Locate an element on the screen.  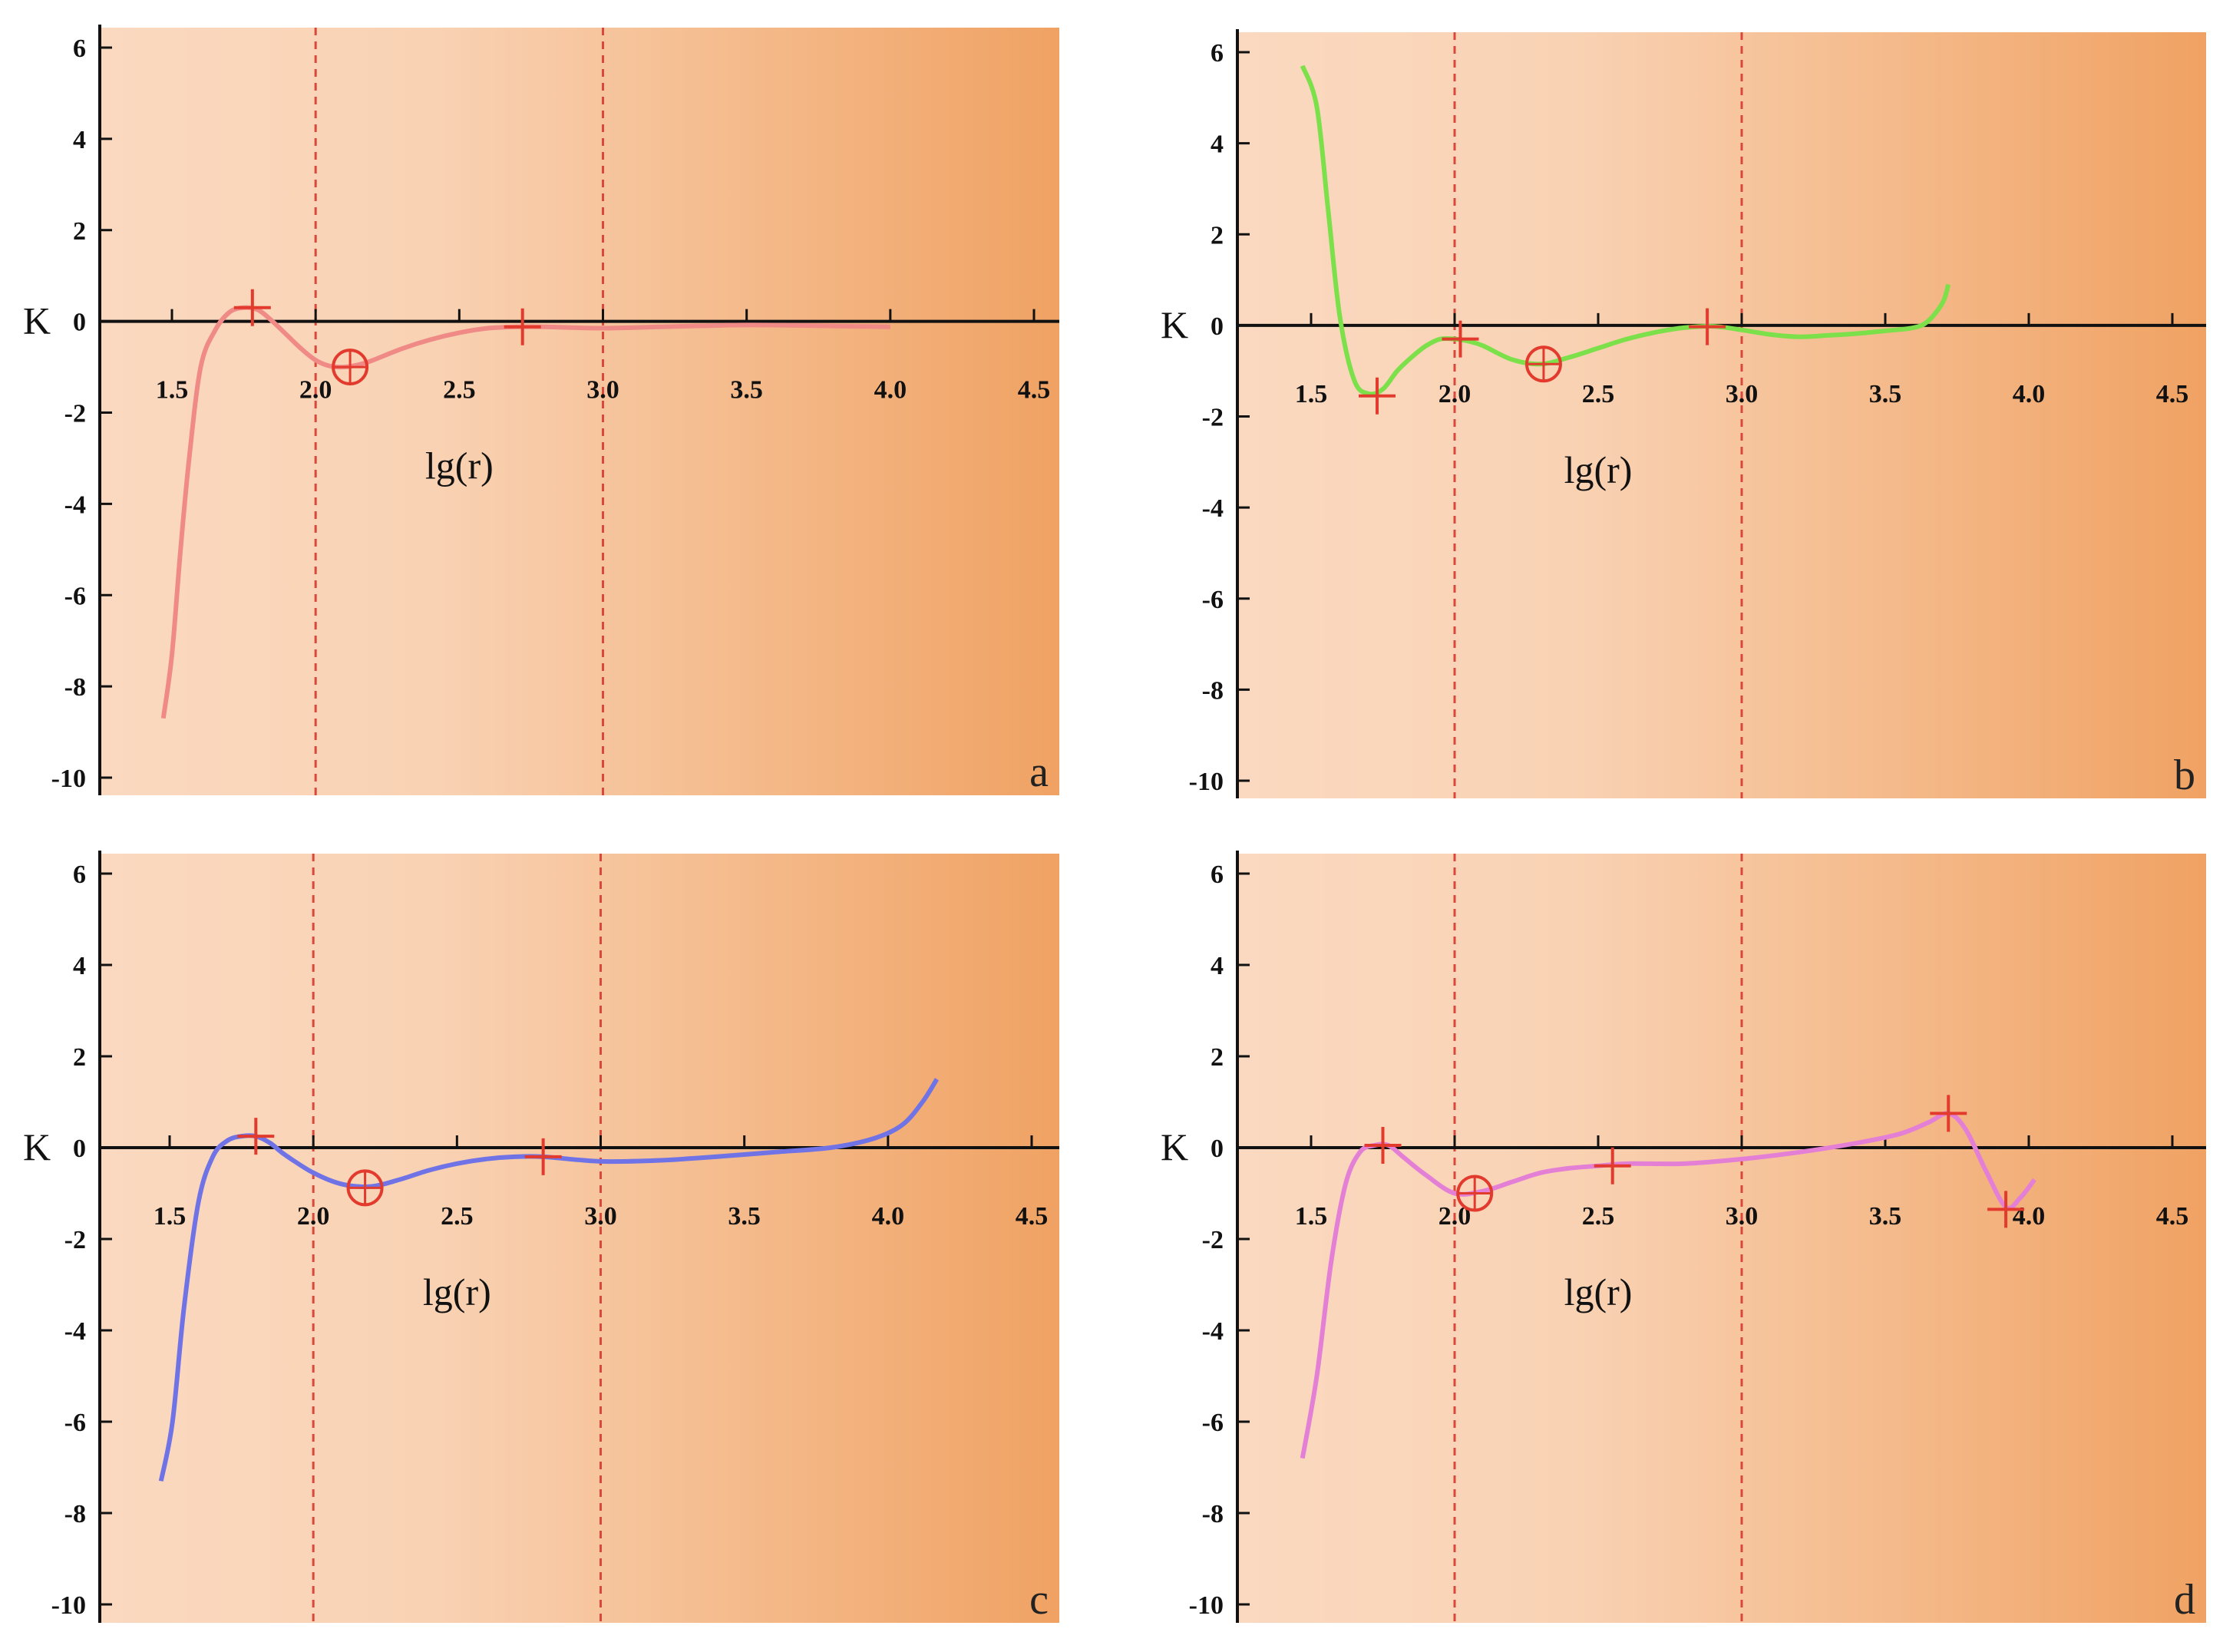
panel-c-letter: c is located at coordinates (1039, 1600).